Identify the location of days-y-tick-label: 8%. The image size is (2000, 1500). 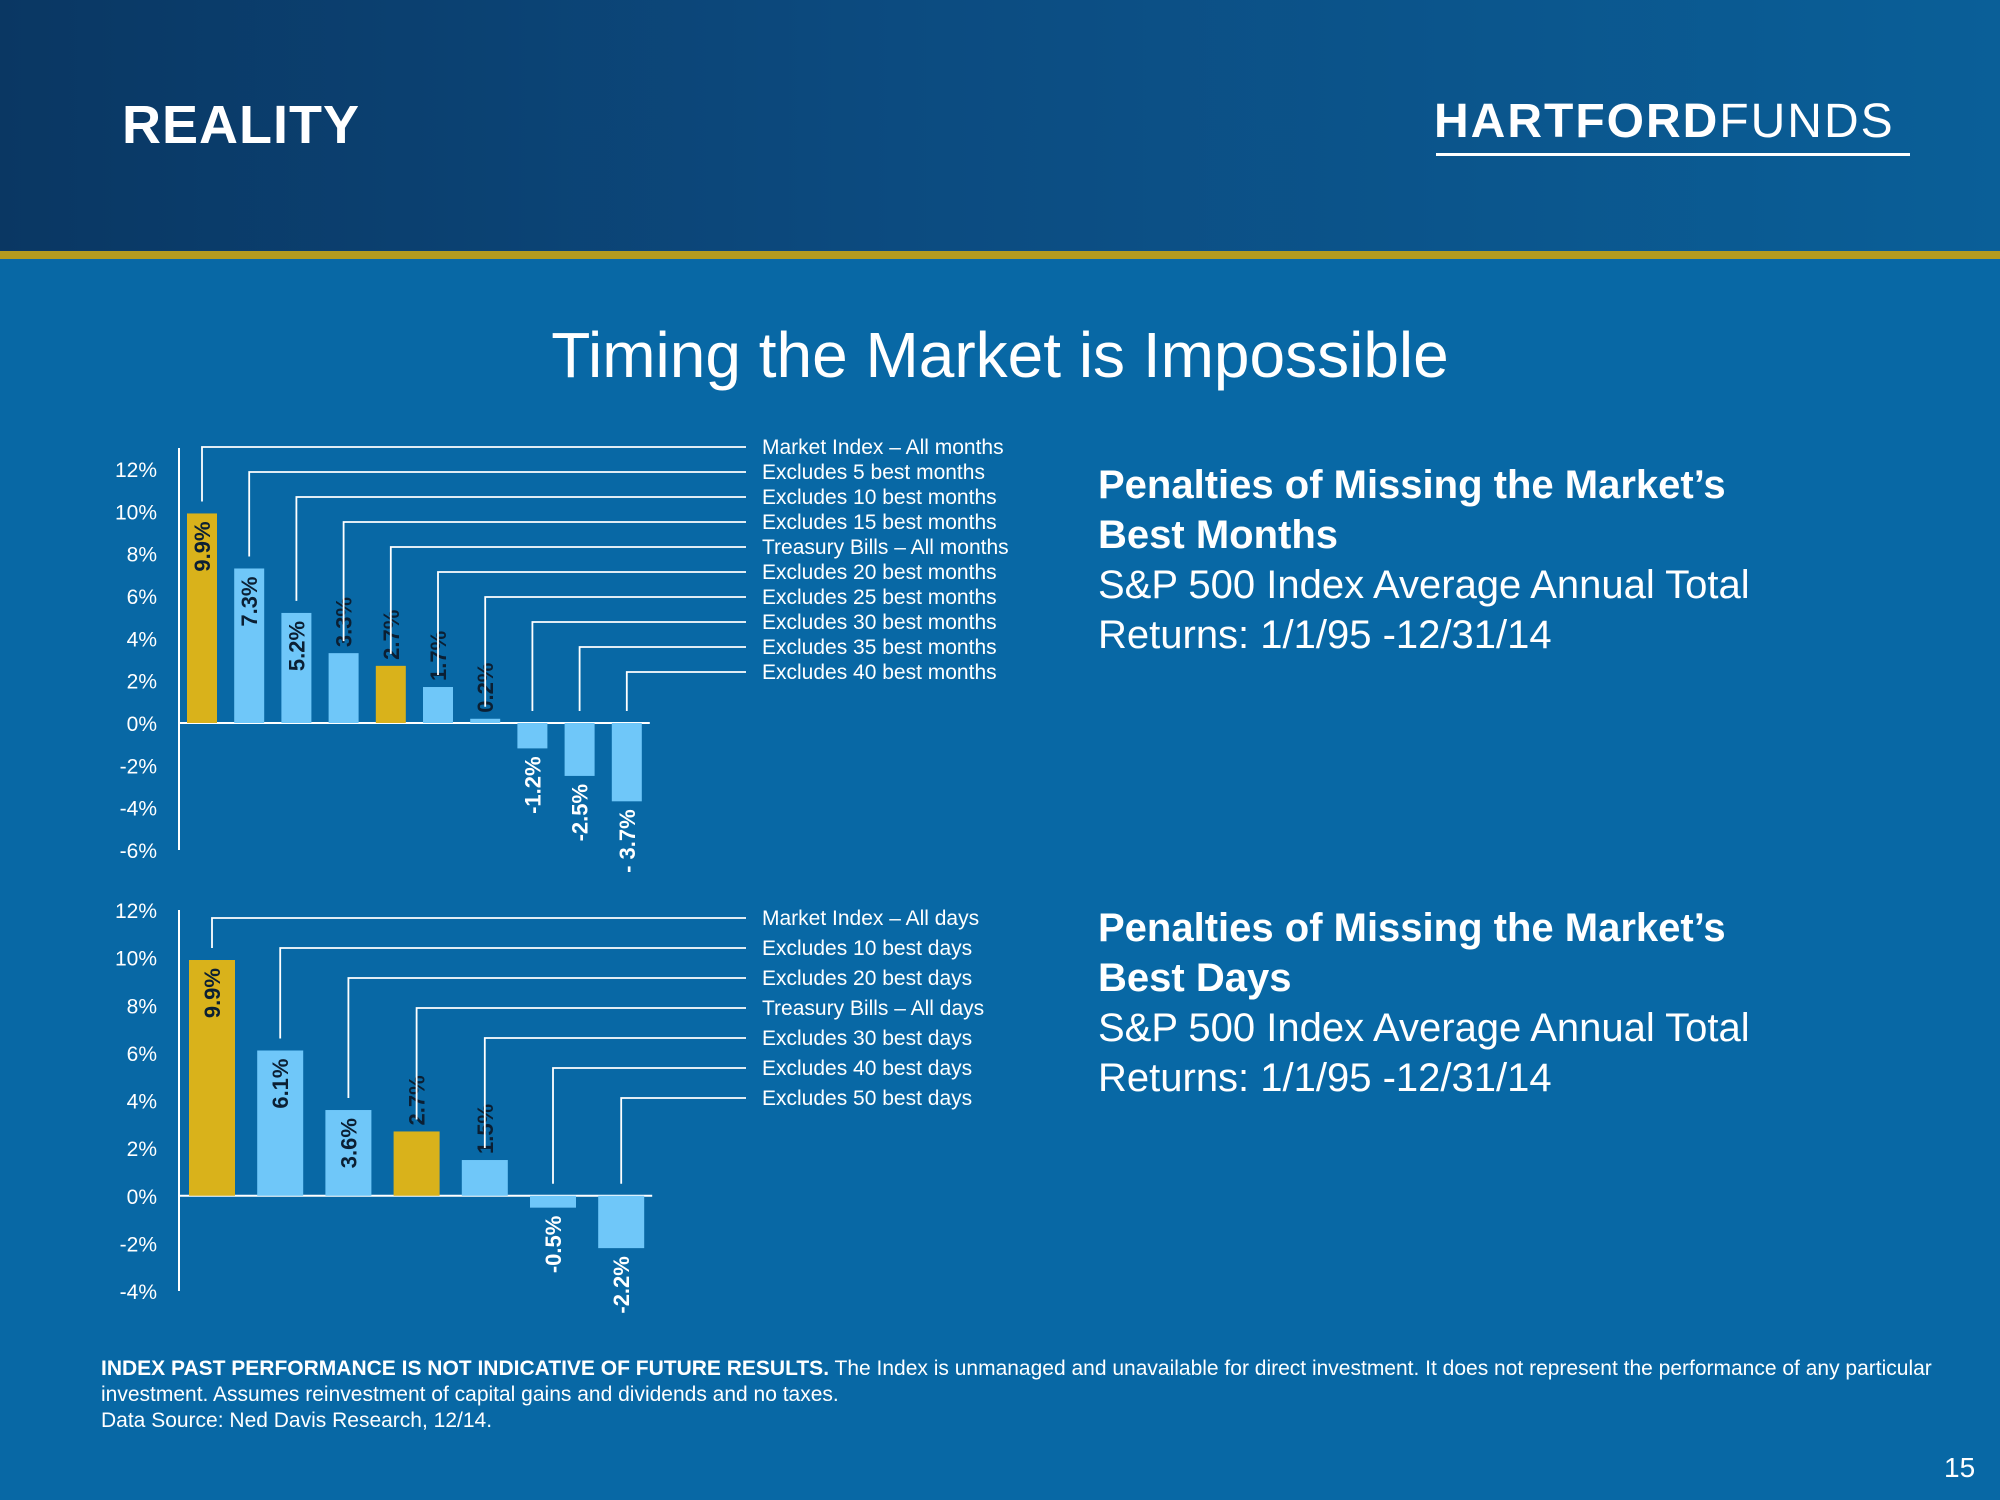
(142, 1006).